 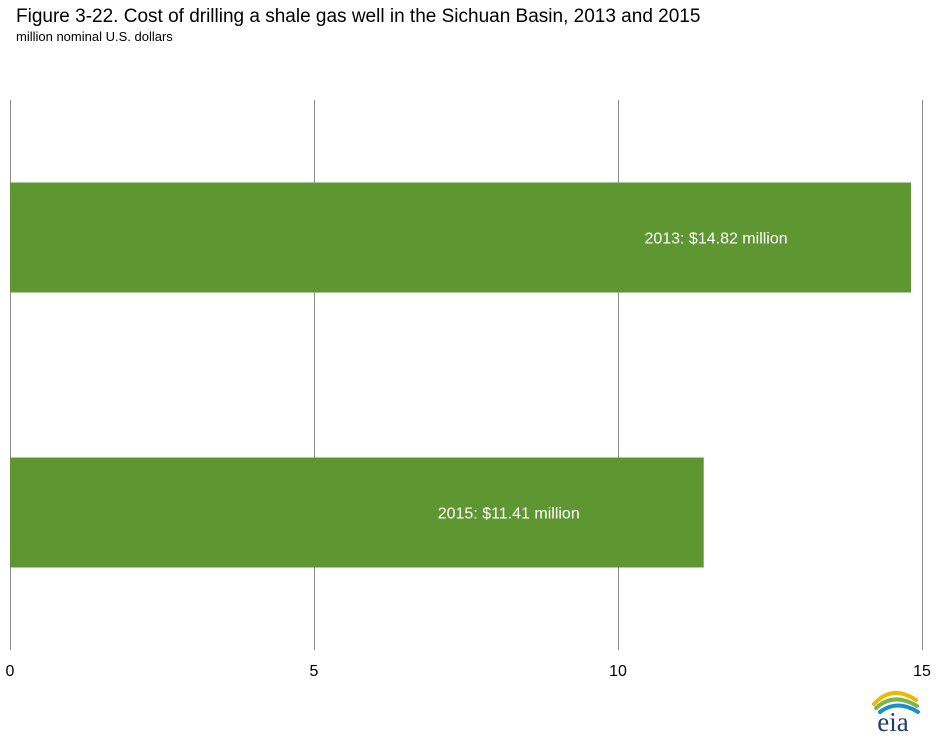 What do you see at coordinates (314, 671) in the screenshot?
I see `x-tick-label-5: 5` at bounding box center [314, 671].